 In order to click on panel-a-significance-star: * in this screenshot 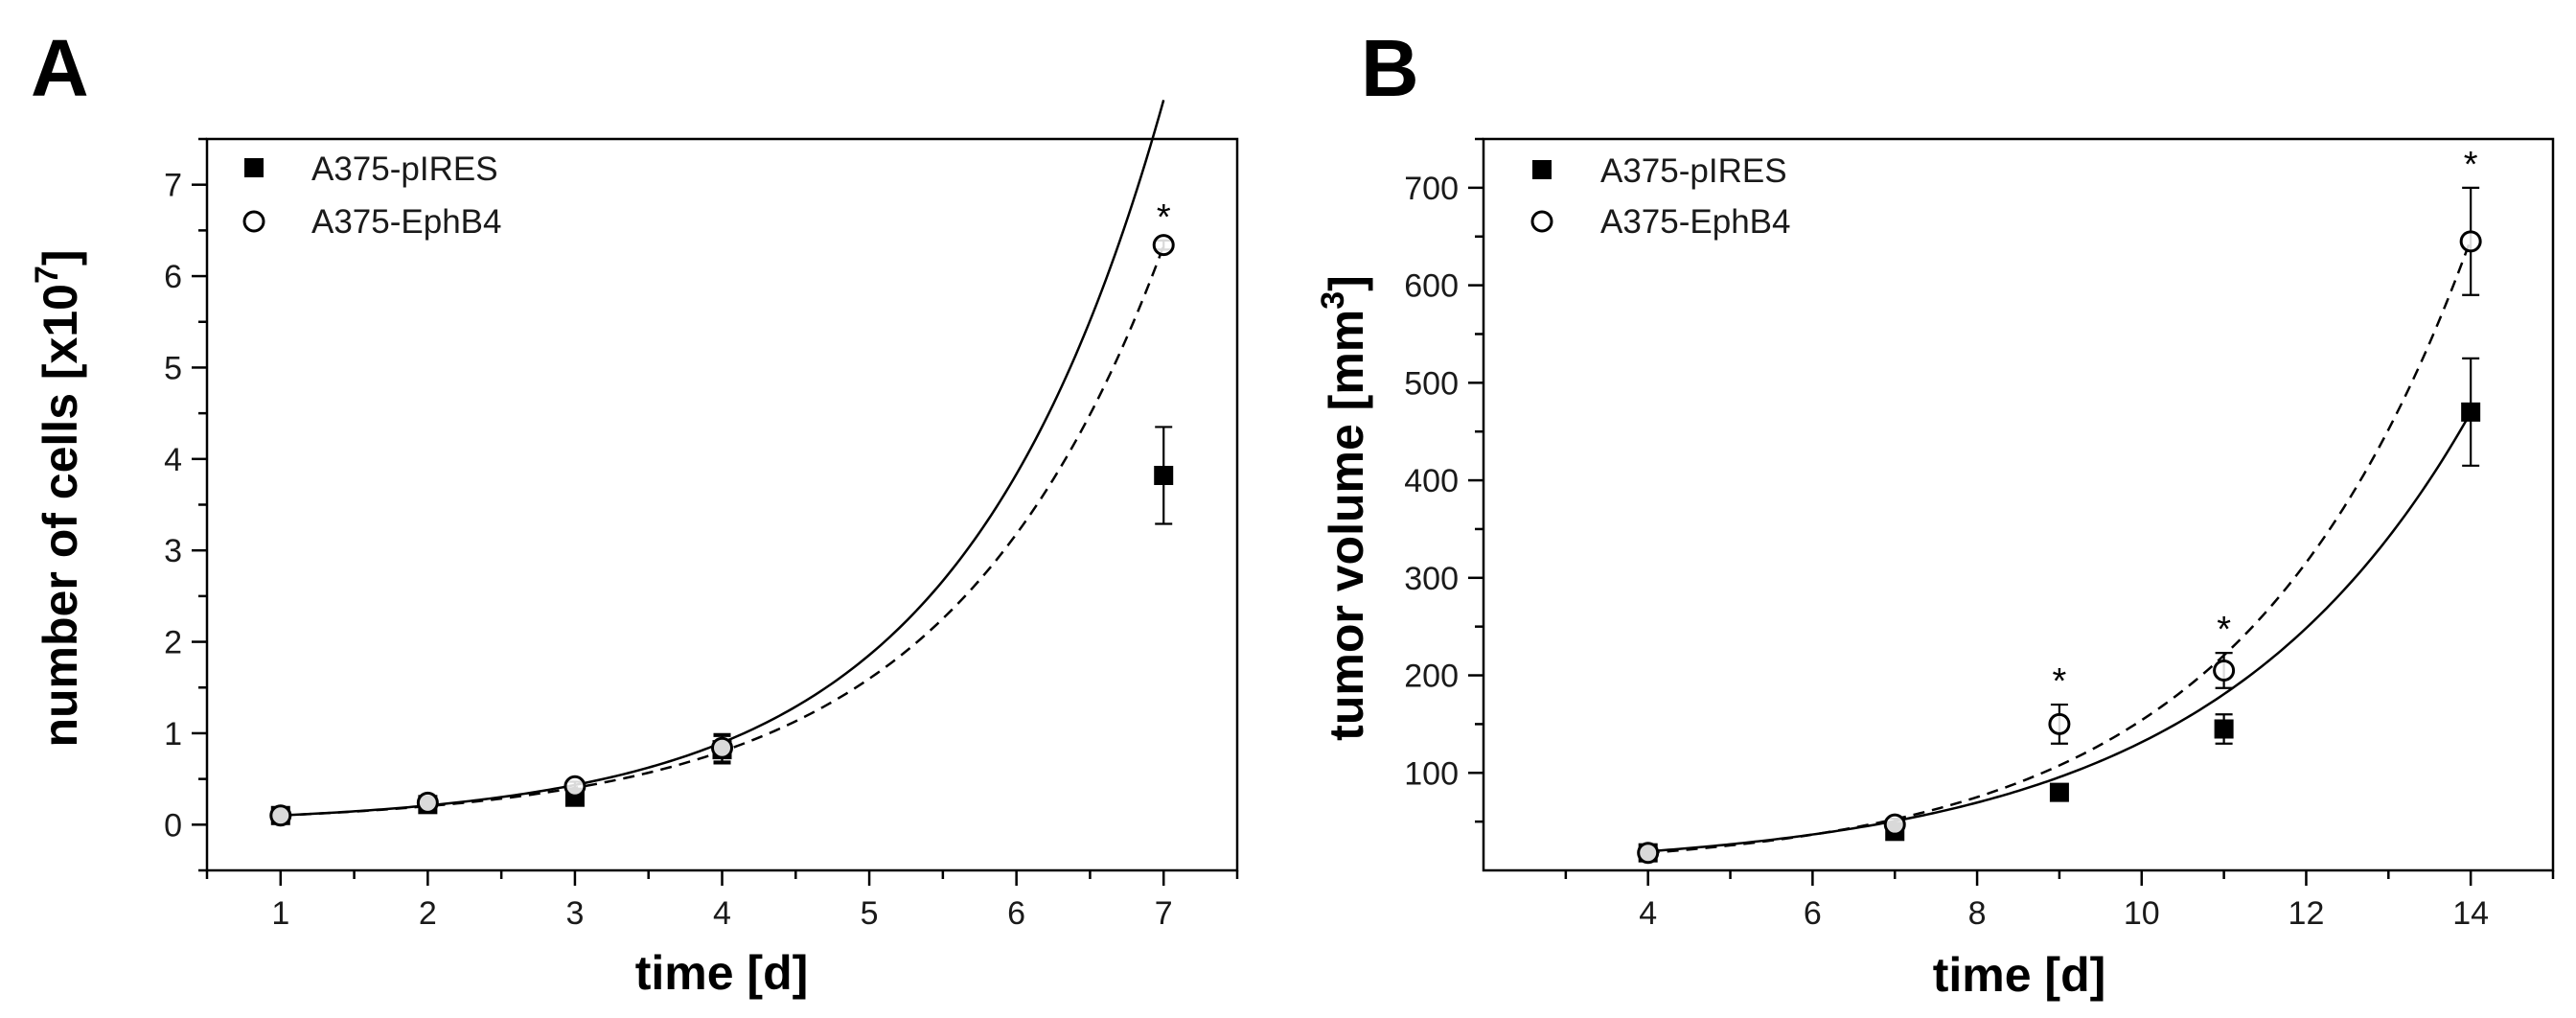, I will do `click(1164, 217)`.